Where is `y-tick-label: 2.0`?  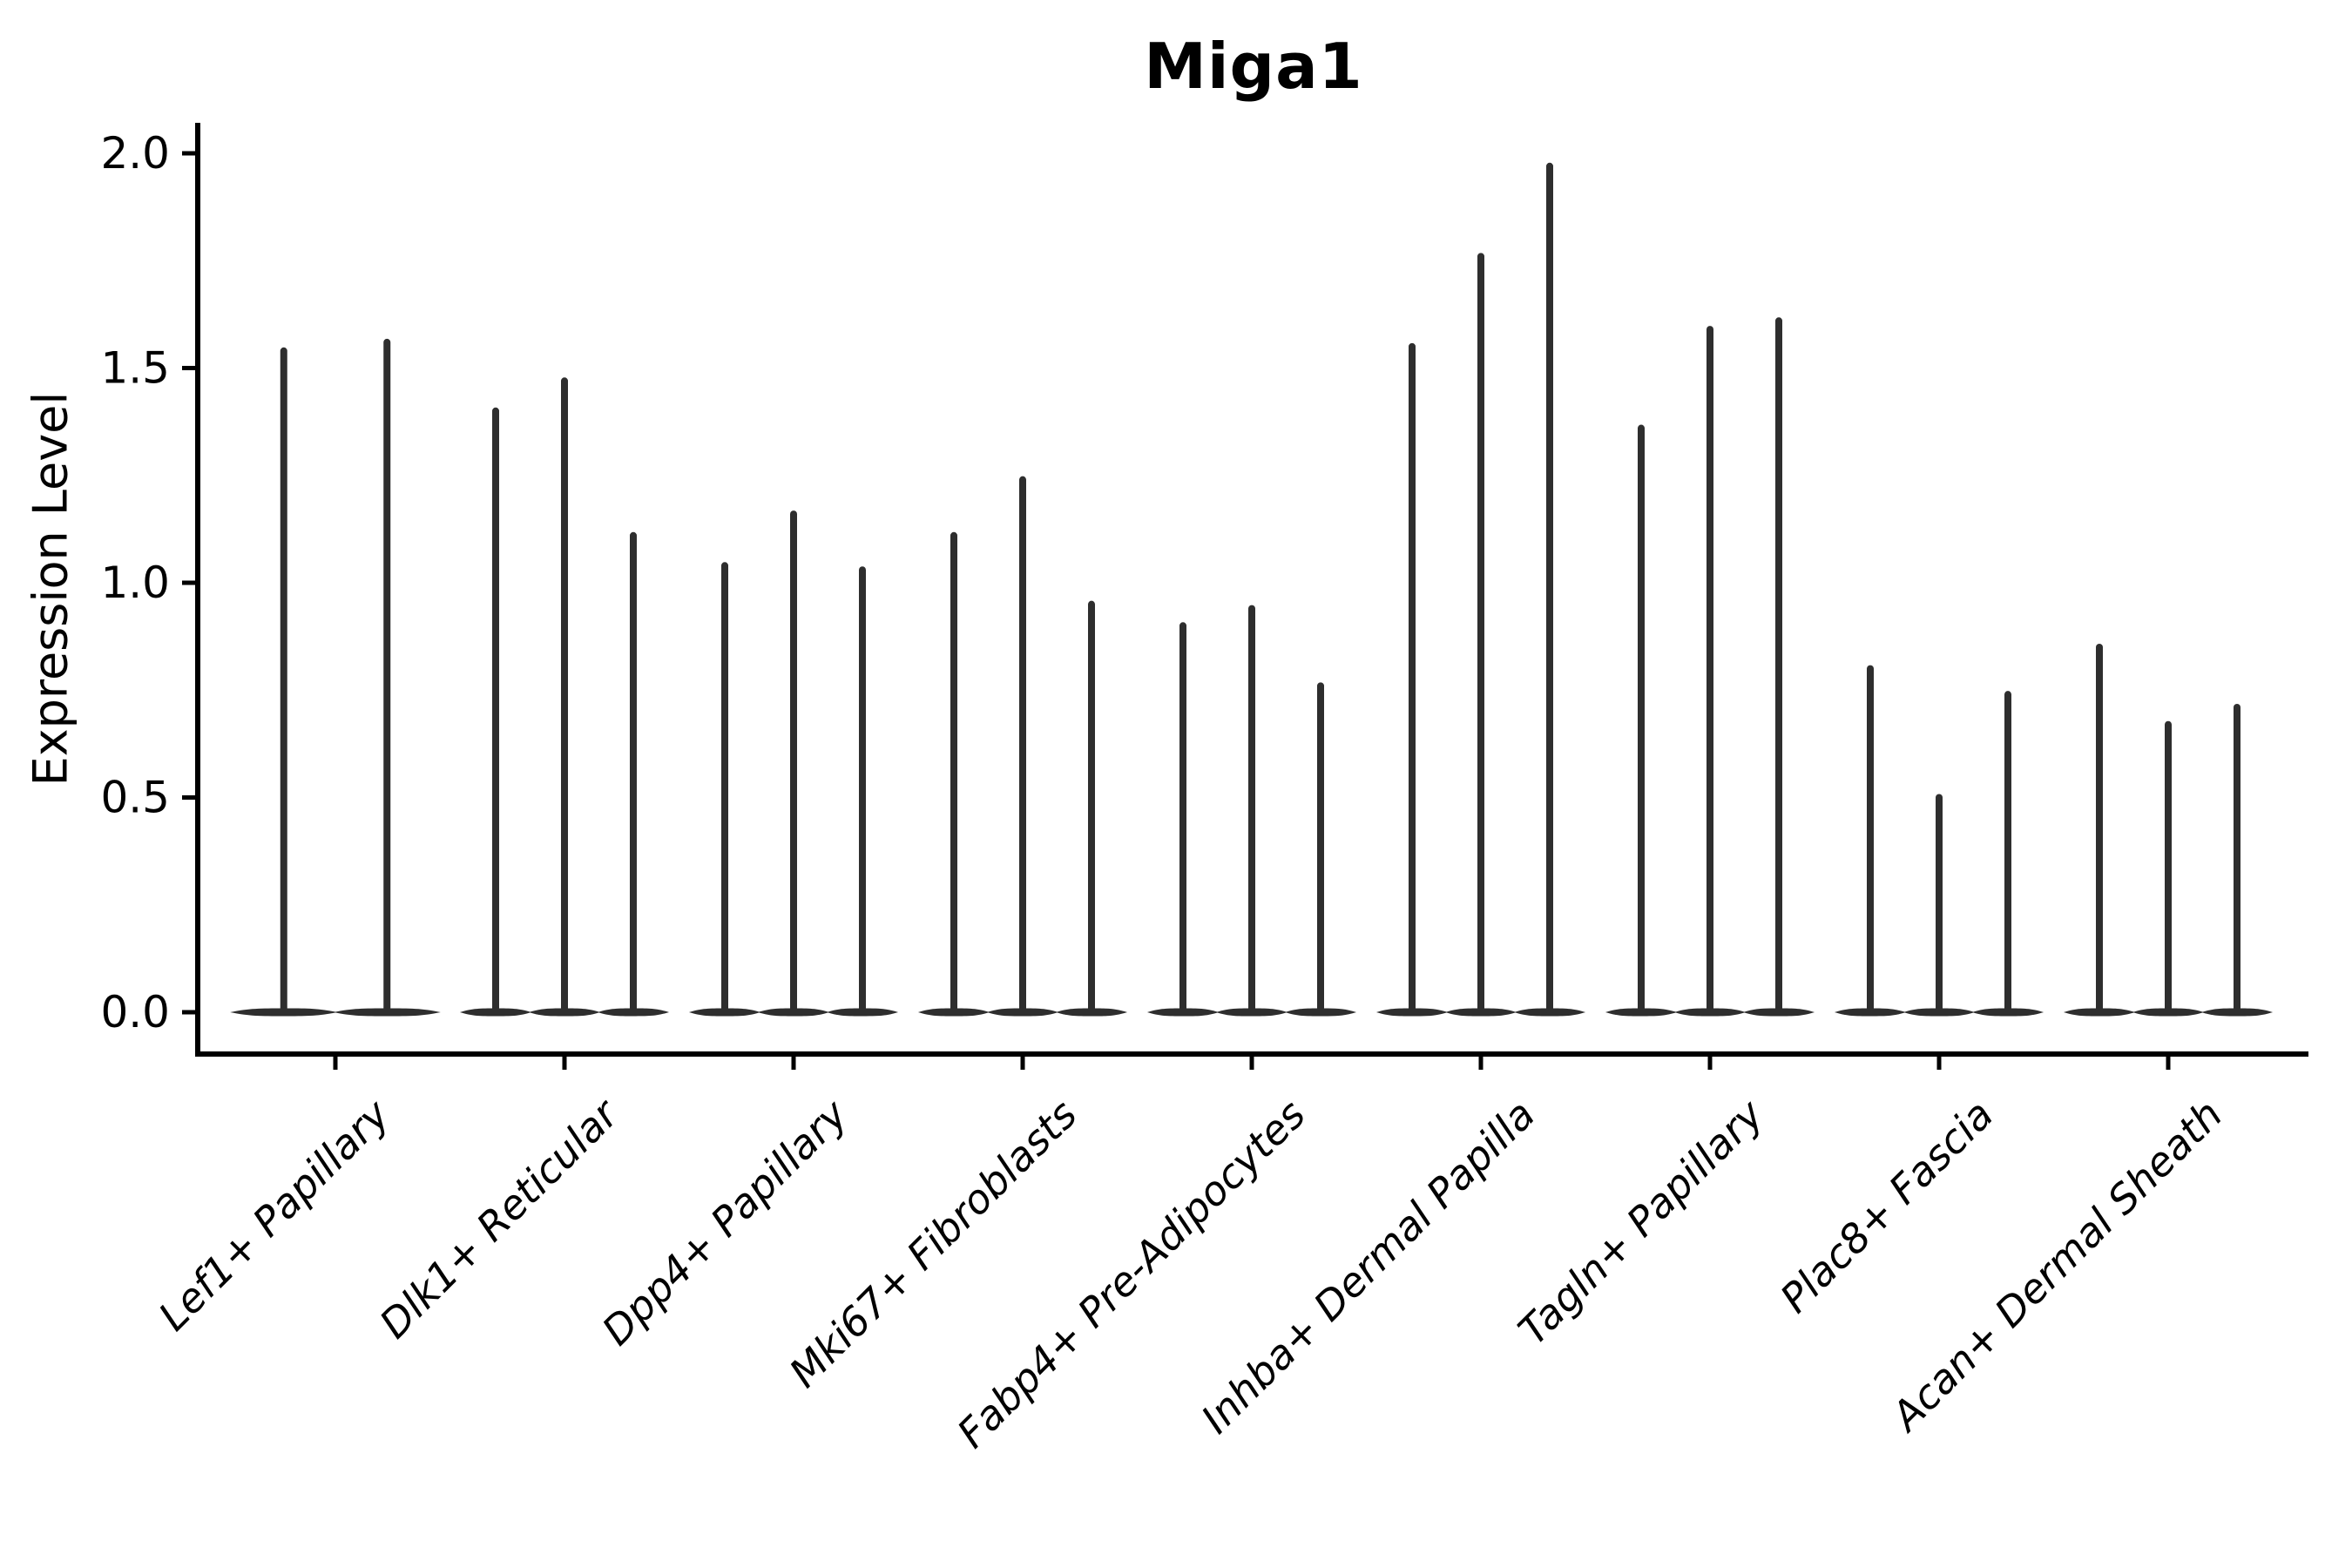 y-tick-label: 2.0 is located at coordinates (135, 153).